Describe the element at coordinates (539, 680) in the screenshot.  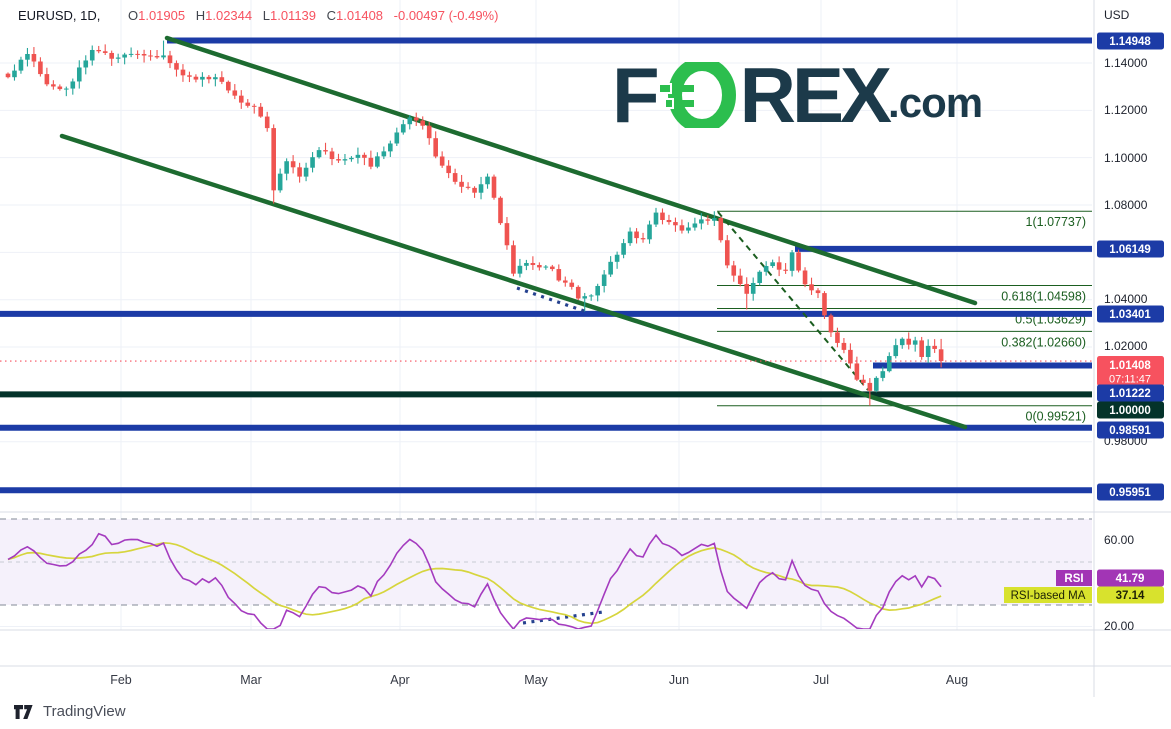
I see `time-axis: Feb Mar Apr May Jun Jul Aug` at that location.